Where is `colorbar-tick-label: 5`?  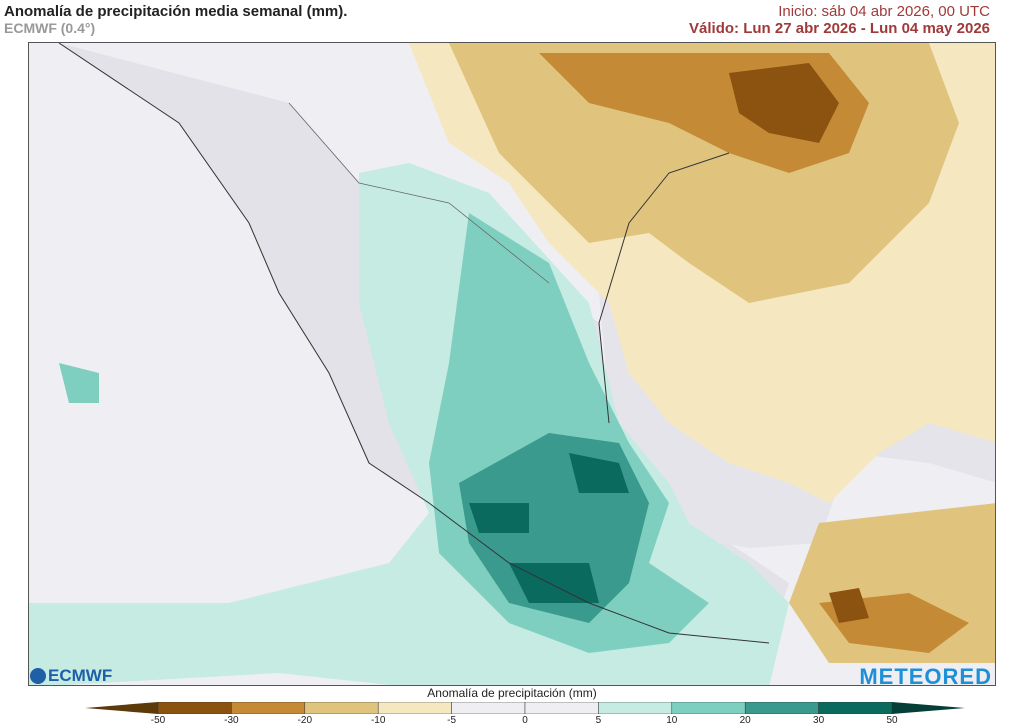
colorbar-tick-label: 5 is located at coordinates (598, 720).